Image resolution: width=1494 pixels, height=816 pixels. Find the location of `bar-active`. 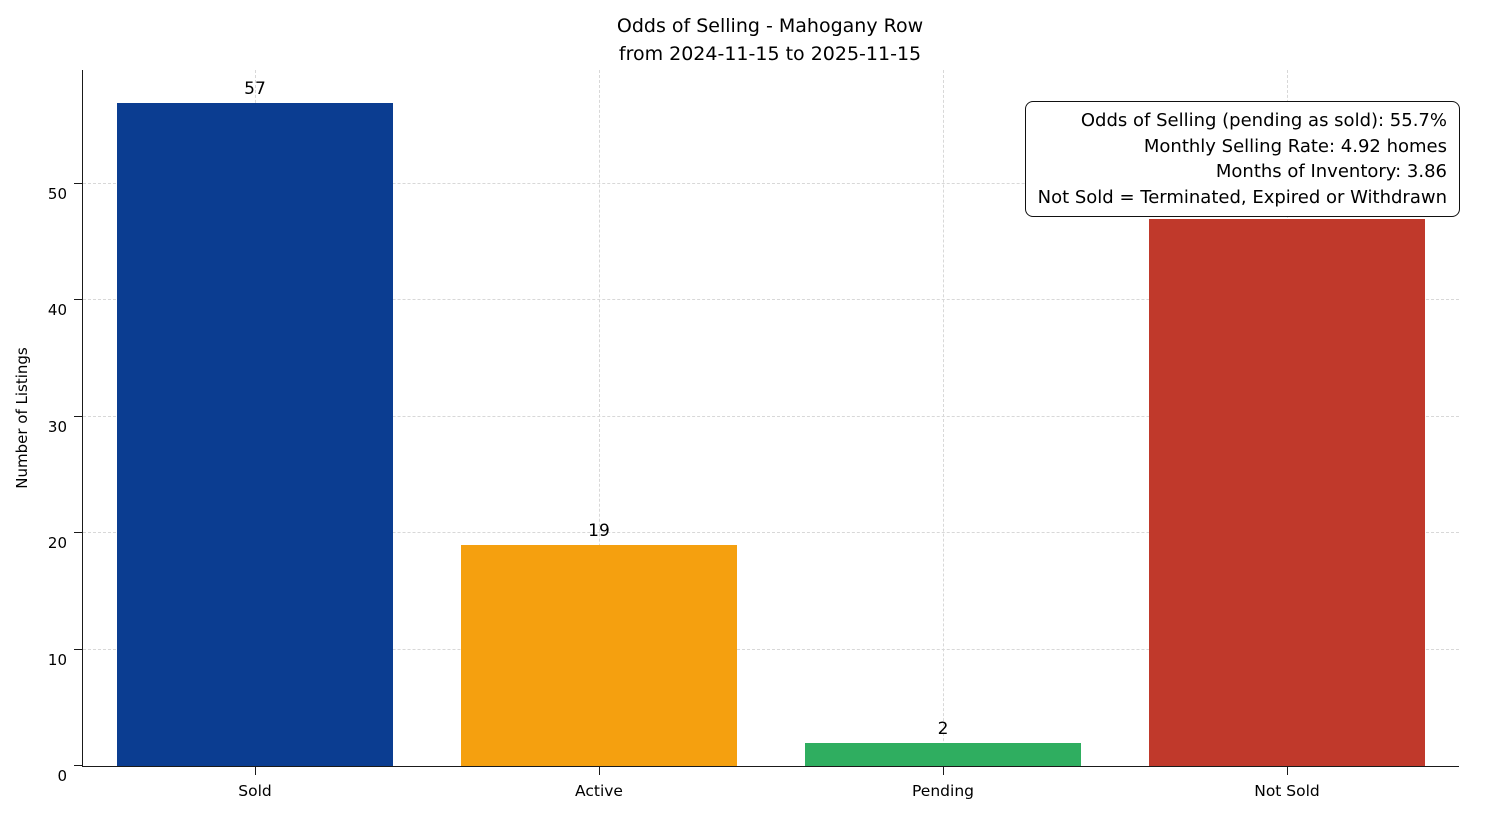

bar-active is located at coordinates (599, 655).